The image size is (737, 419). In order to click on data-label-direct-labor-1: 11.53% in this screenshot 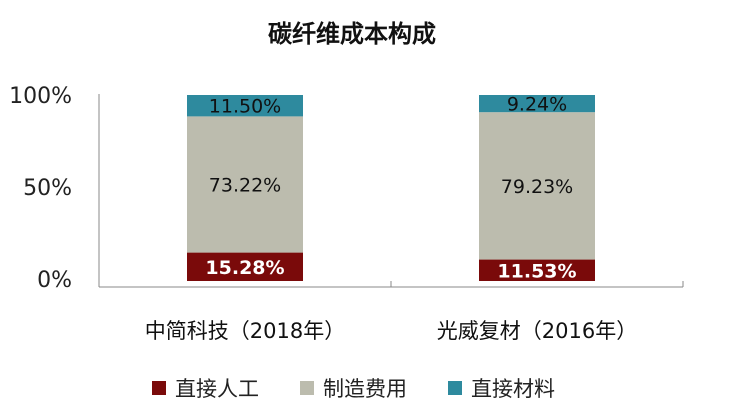, I will do `click(536, 271)`.